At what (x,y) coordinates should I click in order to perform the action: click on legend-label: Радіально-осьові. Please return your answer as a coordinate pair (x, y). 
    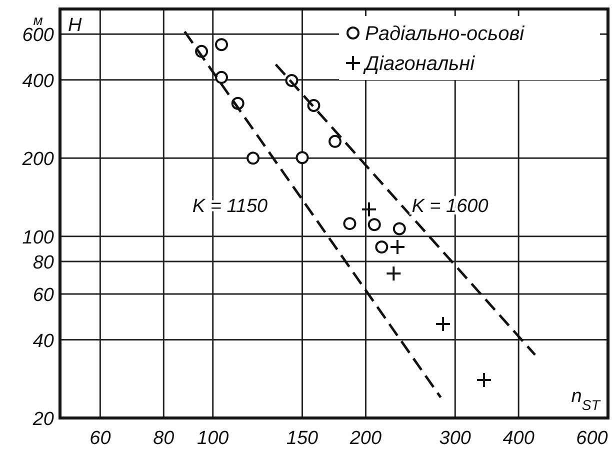
    Looking at the image, I should click on (445, 34).